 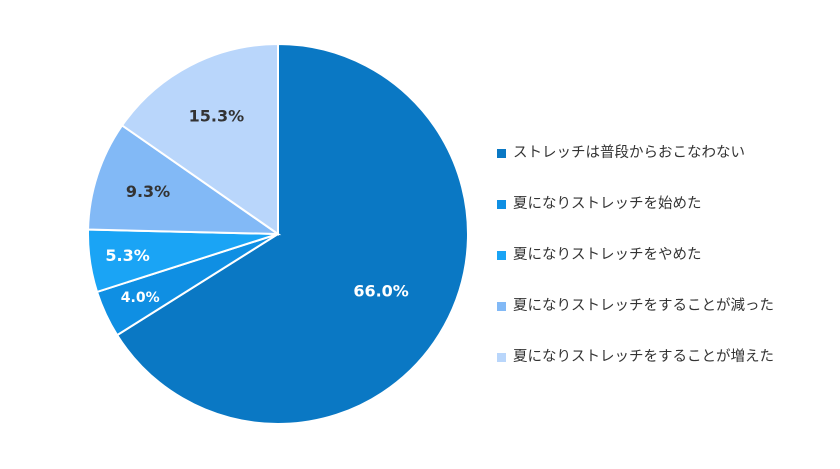 What do you see at coordinates (127, 255) in the screenshot?
I see `data-label: 5.3%` at bounding box center [127, 255].